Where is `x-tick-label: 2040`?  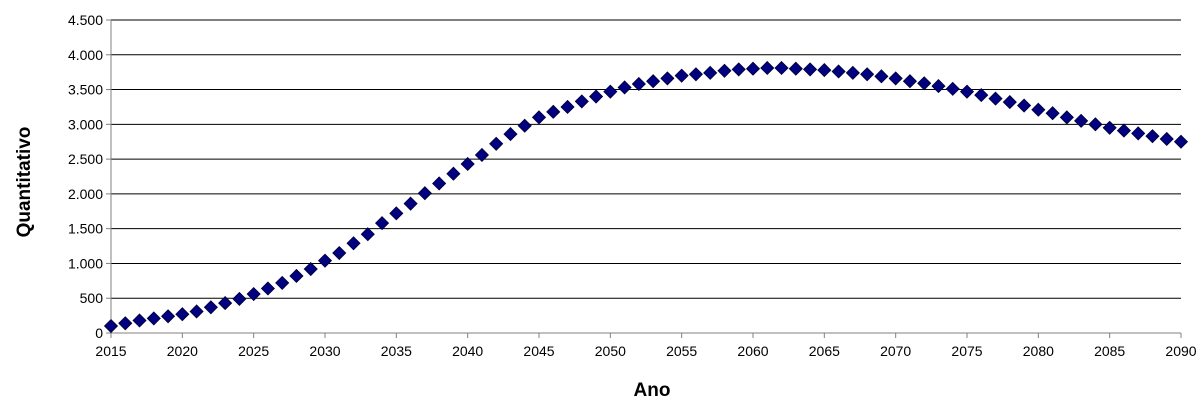
x-tick-label: 2040 is located at coordinates (467, 351).